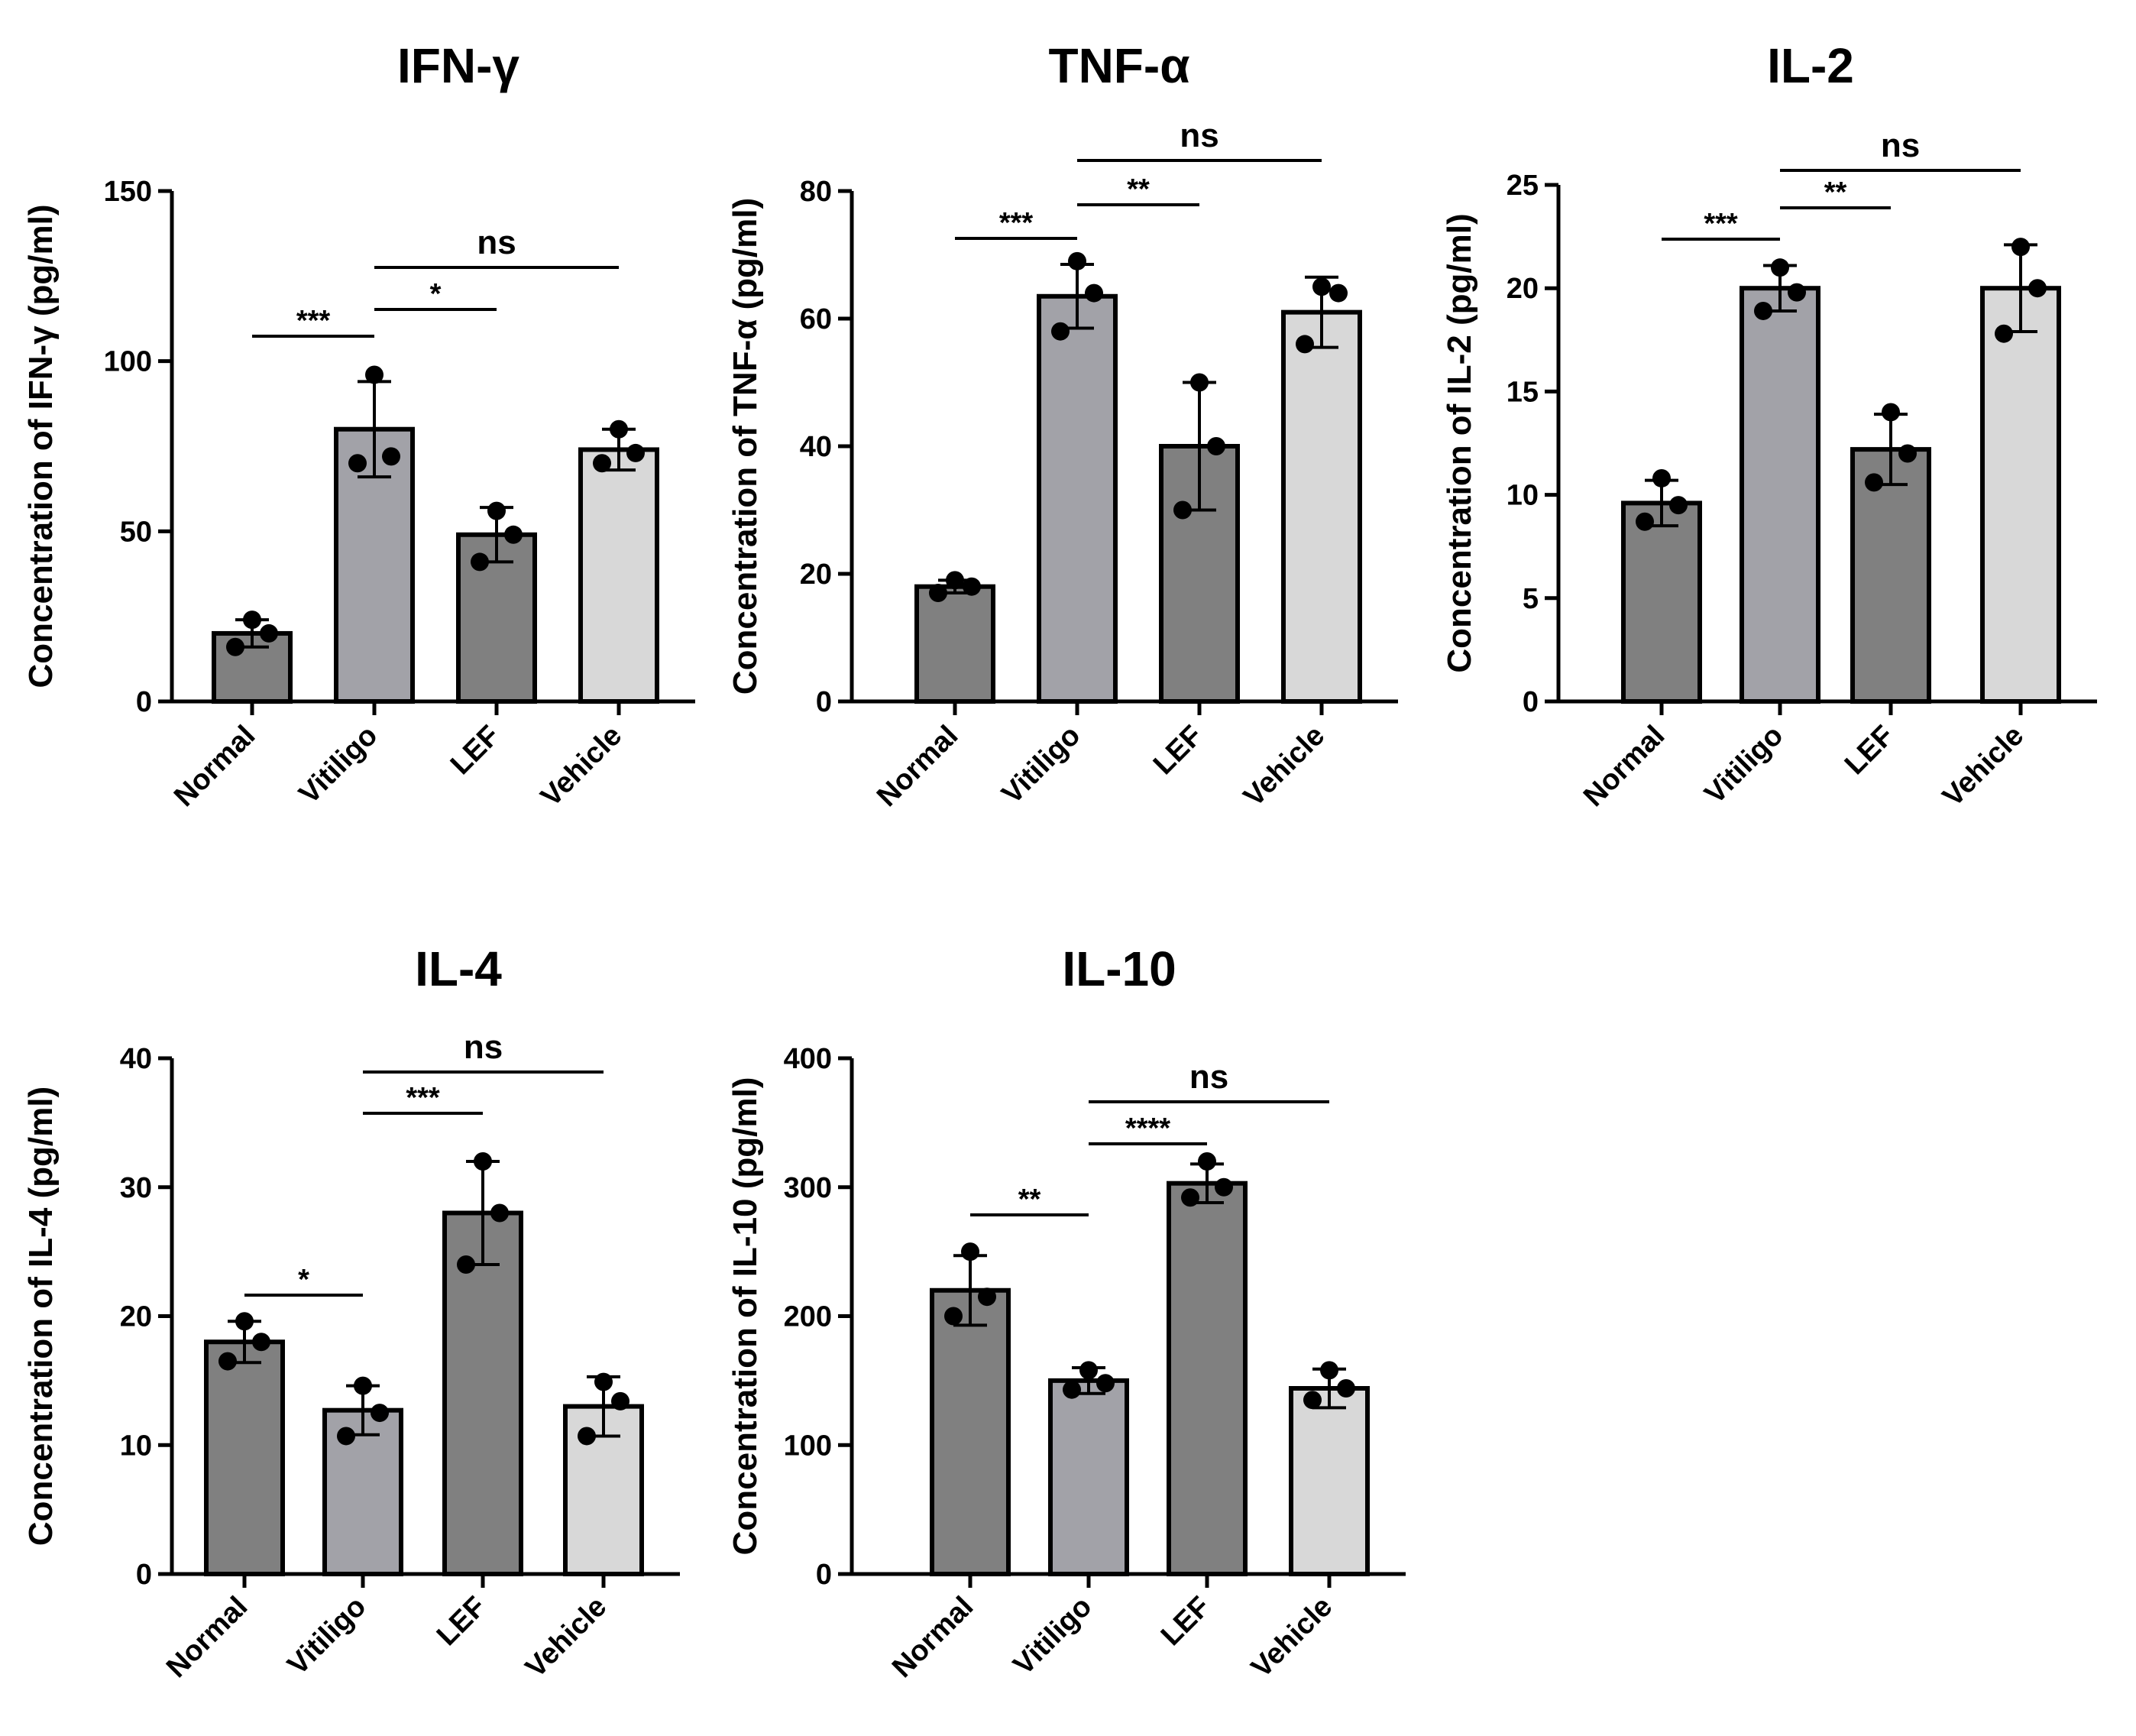 Image resolution: width=2136 pixels, height=1736 pixels. Describe the element at coordinates (1119, 968) in the screenshot. I see `chart-title: IL-10` at that location.